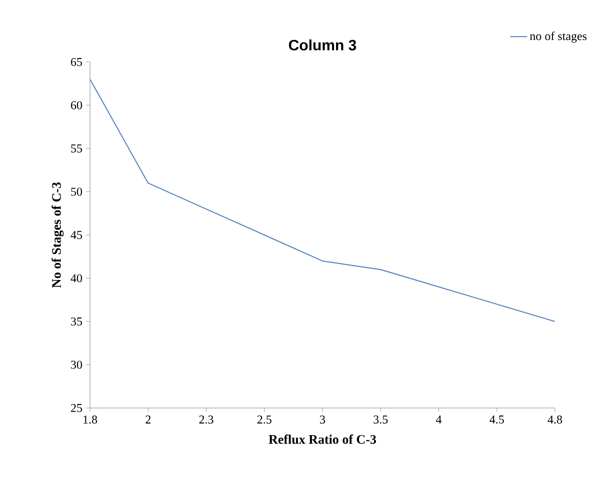 Image resolution: width=605 pixels, height=479 pixels. I want to click on x-tick-label: 2.5, so click(264, 420).